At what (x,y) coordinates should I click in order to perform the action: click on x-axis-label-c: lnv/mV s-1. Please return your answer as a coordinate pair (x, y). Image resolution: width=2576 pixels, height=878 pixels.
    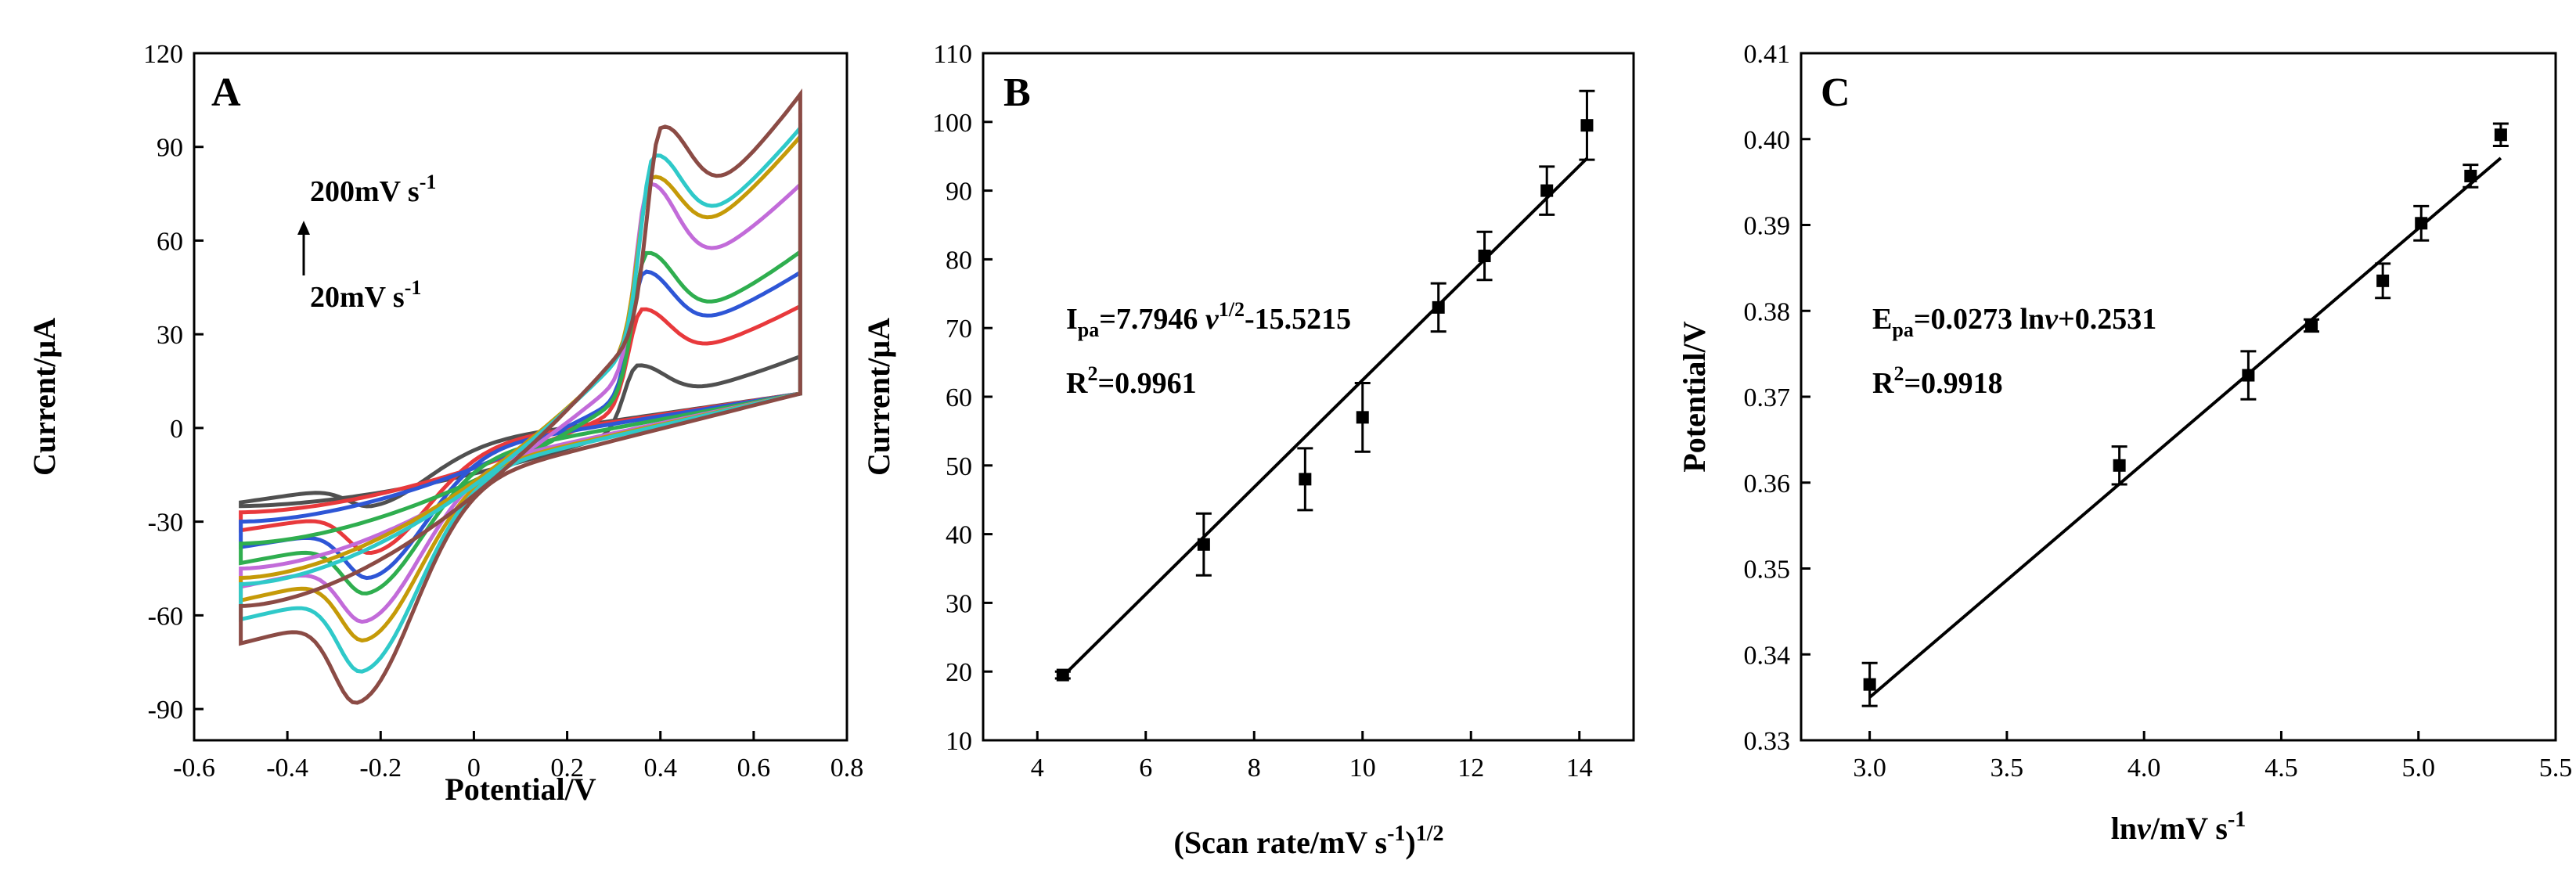
    Looking at the image, I should click on (2178, 827).